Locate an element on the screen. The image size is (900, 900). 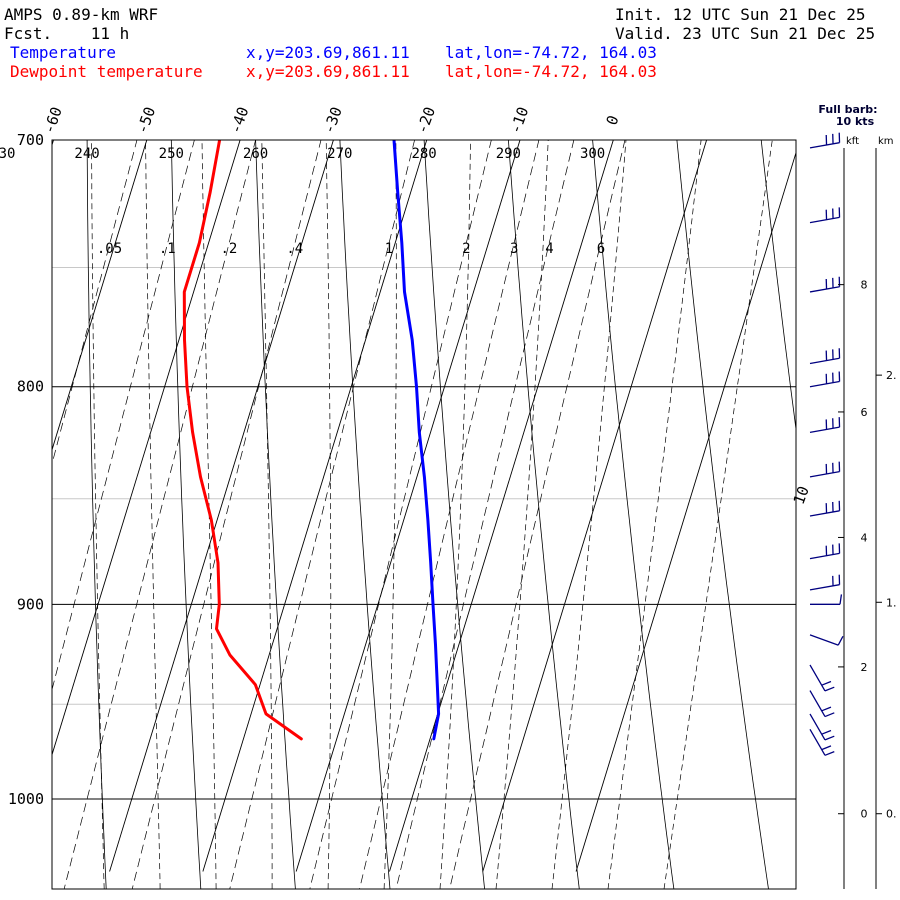
temperature-profile-line is located at coordinates (416, 440).